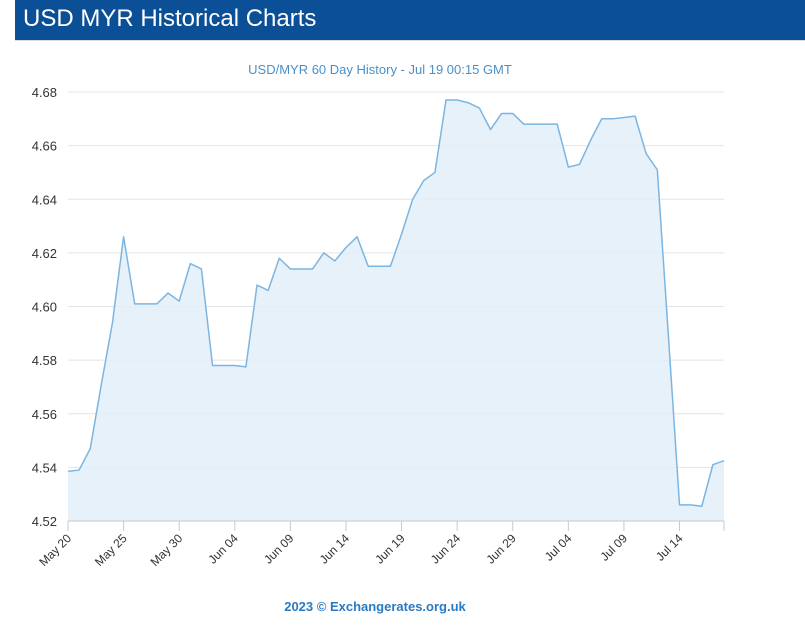 The height and width of the screenshot is (632, 805). What do you see at coordinates (44, 199) in the screenshot?
I see `y-tick-label: 4.64` at bounding box center [44, 199].